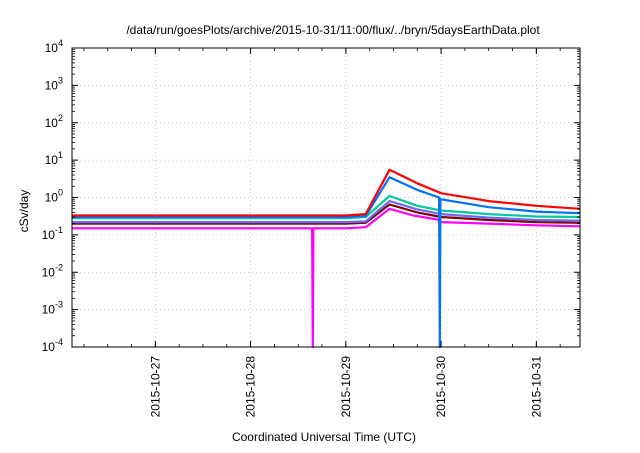 The height and width of the screenshot is (453, 640). Describe the element at coordinates (54, 196) in the screenshot. I see `y-tick-label: 10⁰` at that location.